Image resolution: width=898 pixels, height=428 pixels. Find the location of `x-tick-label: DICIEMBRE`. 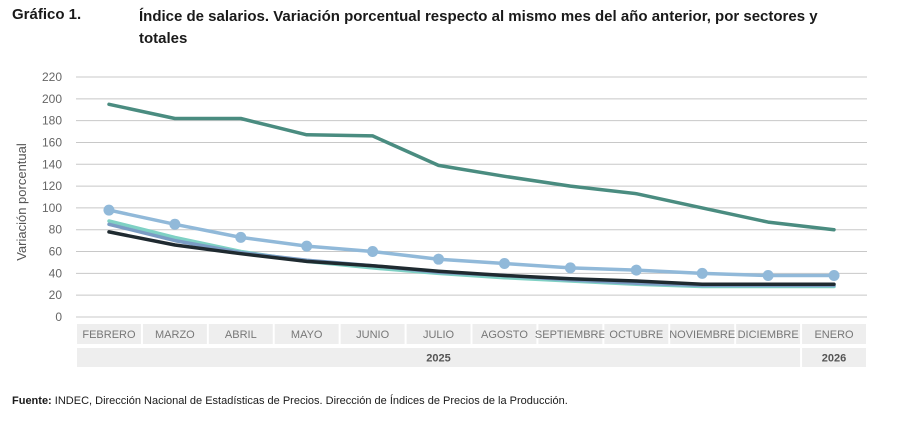

x-tick-label: DICIEMBRE is located at coordinates (768, 335).